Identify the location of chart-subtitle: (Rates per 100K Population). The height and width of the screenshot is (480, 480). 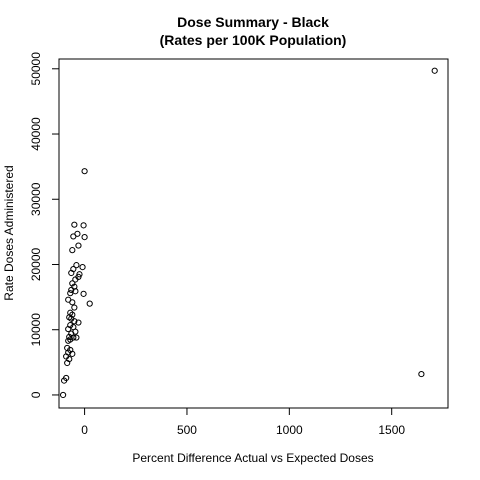
(253, 40).